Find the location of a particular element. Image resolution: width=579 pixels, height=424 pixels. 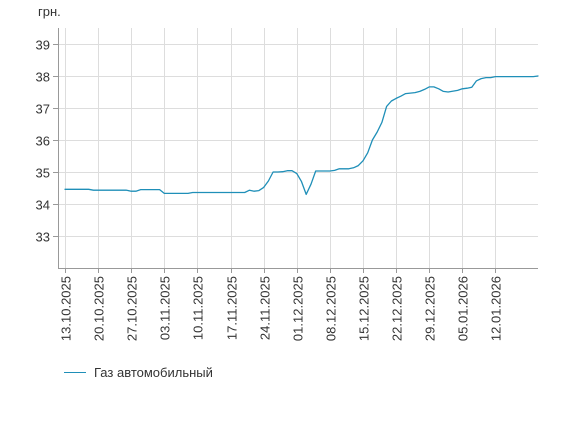

x-tick-label: 10.11.2025 is located at coordinates (198, 308).